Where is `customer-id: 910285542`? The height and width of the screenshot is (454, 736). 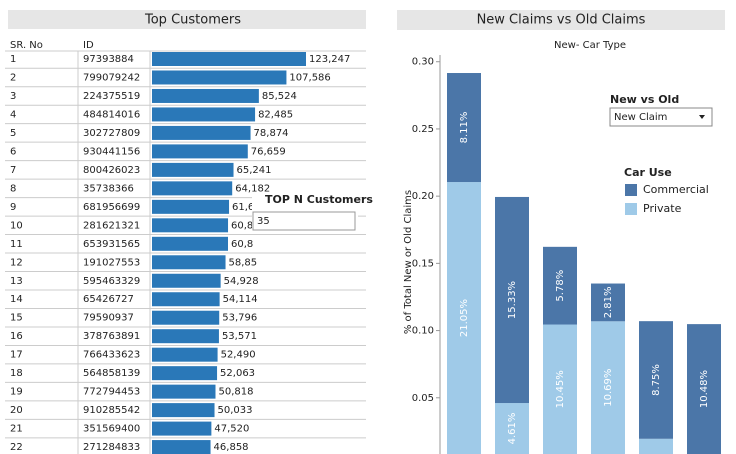
customer-id: 910285542 is located at coordinates (111, 410).